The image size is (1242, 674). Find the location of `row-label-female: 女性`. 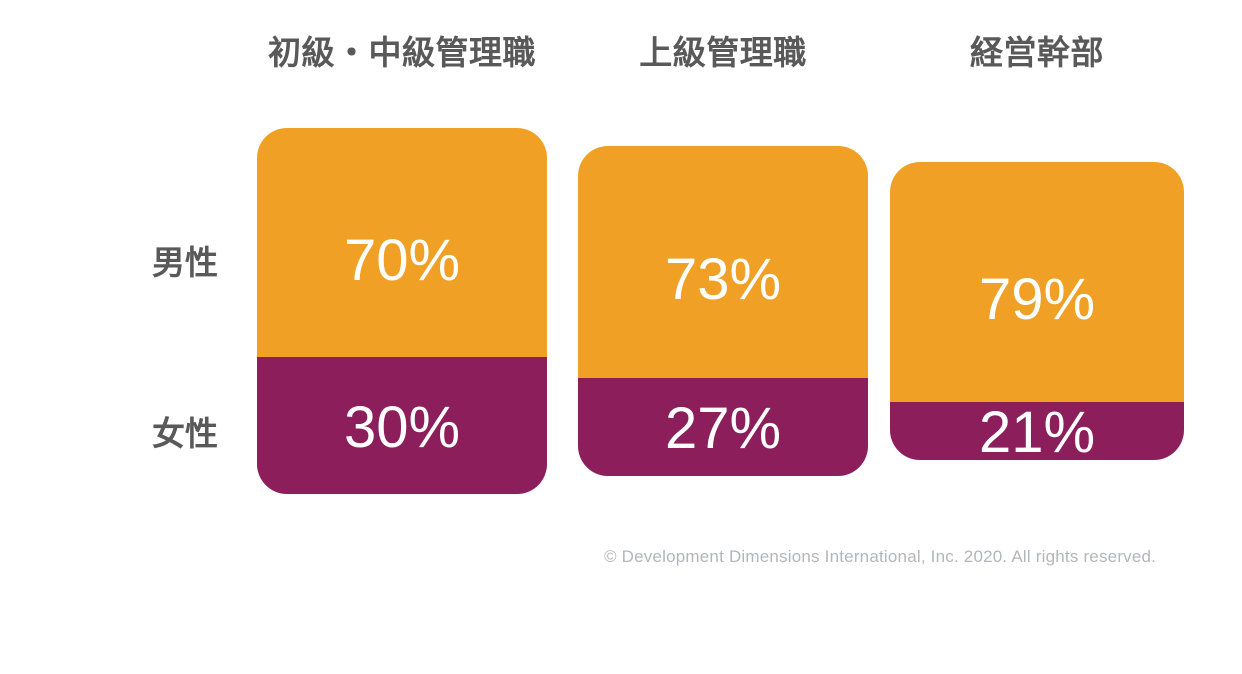

row-label-female: 女性 is located at coordinates (185, 433).